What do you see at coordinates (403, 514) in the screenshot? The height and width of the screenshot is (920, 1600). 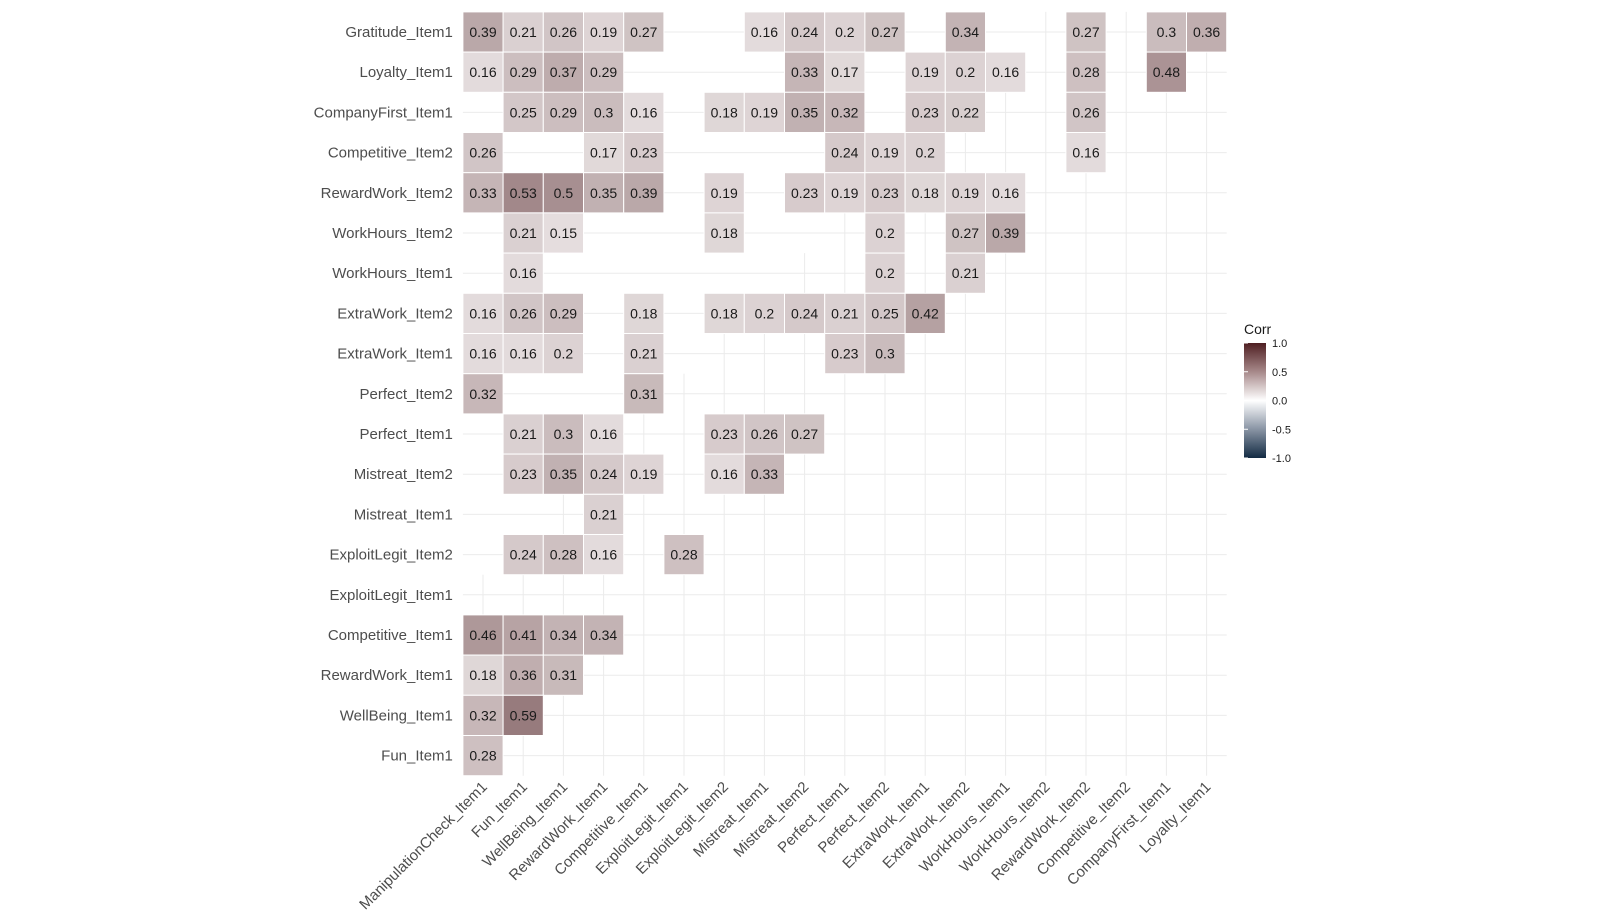 I see `y-tick-label: Mistreat_Item1` at bounding box center [403, 514].